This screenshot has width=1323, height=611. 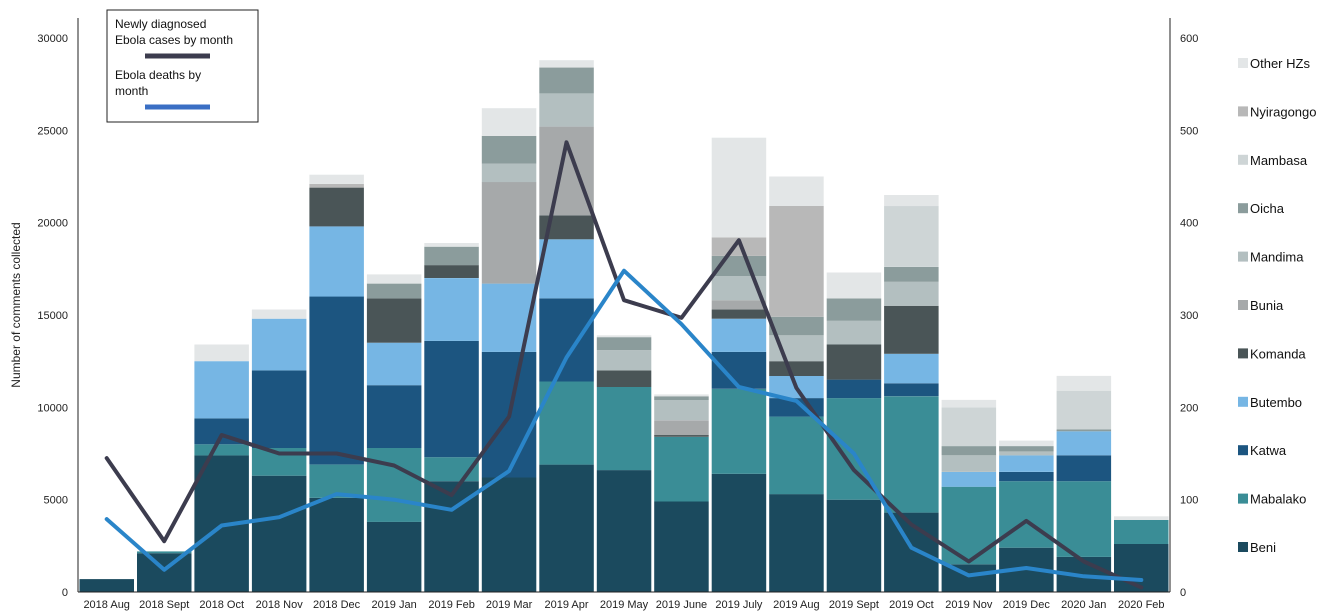 What do you see at coordinates (1279, 160) in the screenshot?
I see `legend-label: Mambasa` at bounding box center [1279, 160].